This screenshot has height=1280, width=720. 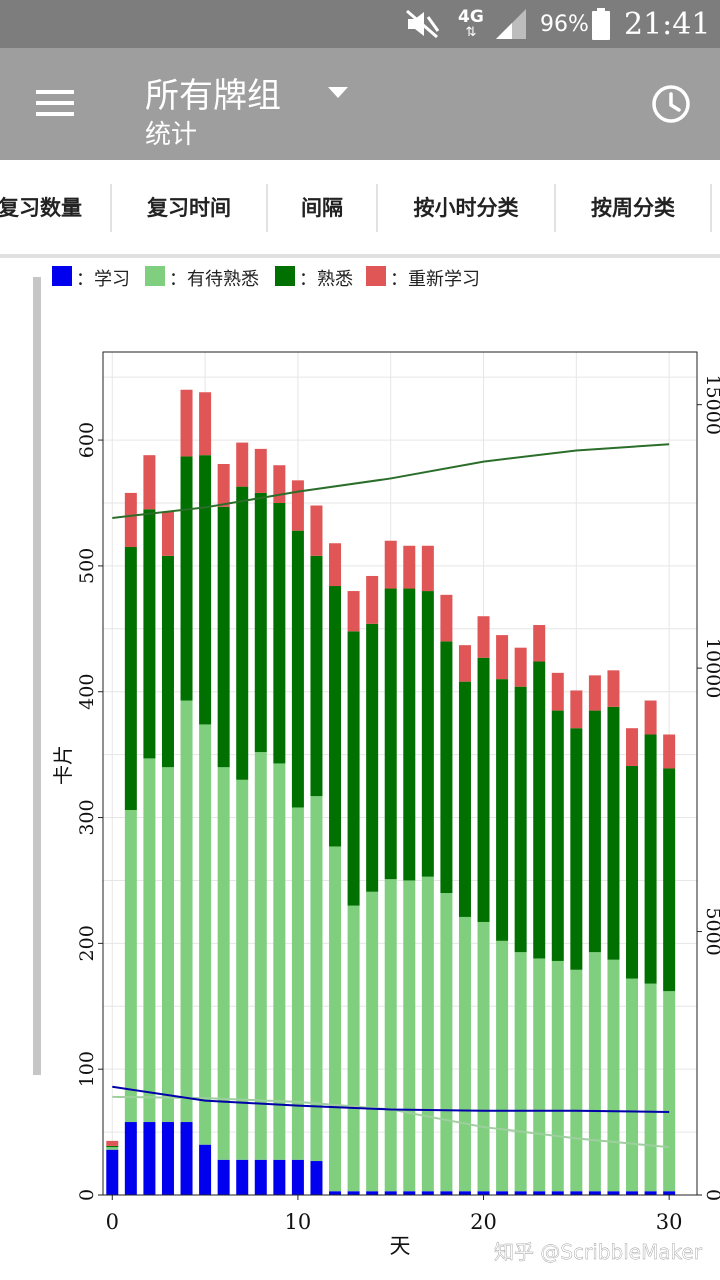 I want to click on legend-label-0: ：学习, so click(x=103, y=279).